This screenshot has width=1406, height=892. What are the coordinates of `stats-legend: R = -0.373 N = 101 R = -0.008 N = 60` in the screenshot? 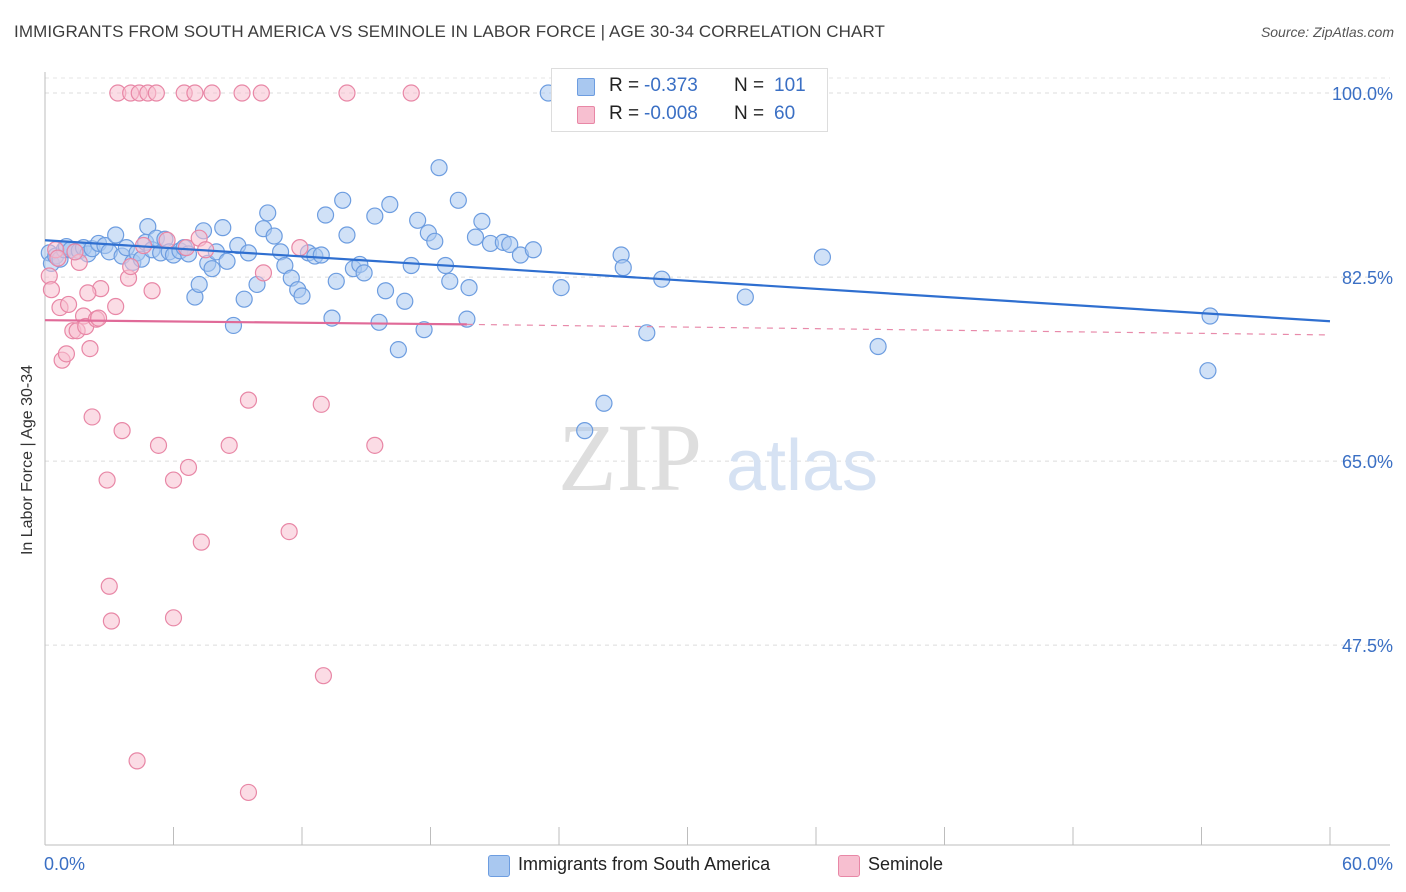 It's located at (689, 100).